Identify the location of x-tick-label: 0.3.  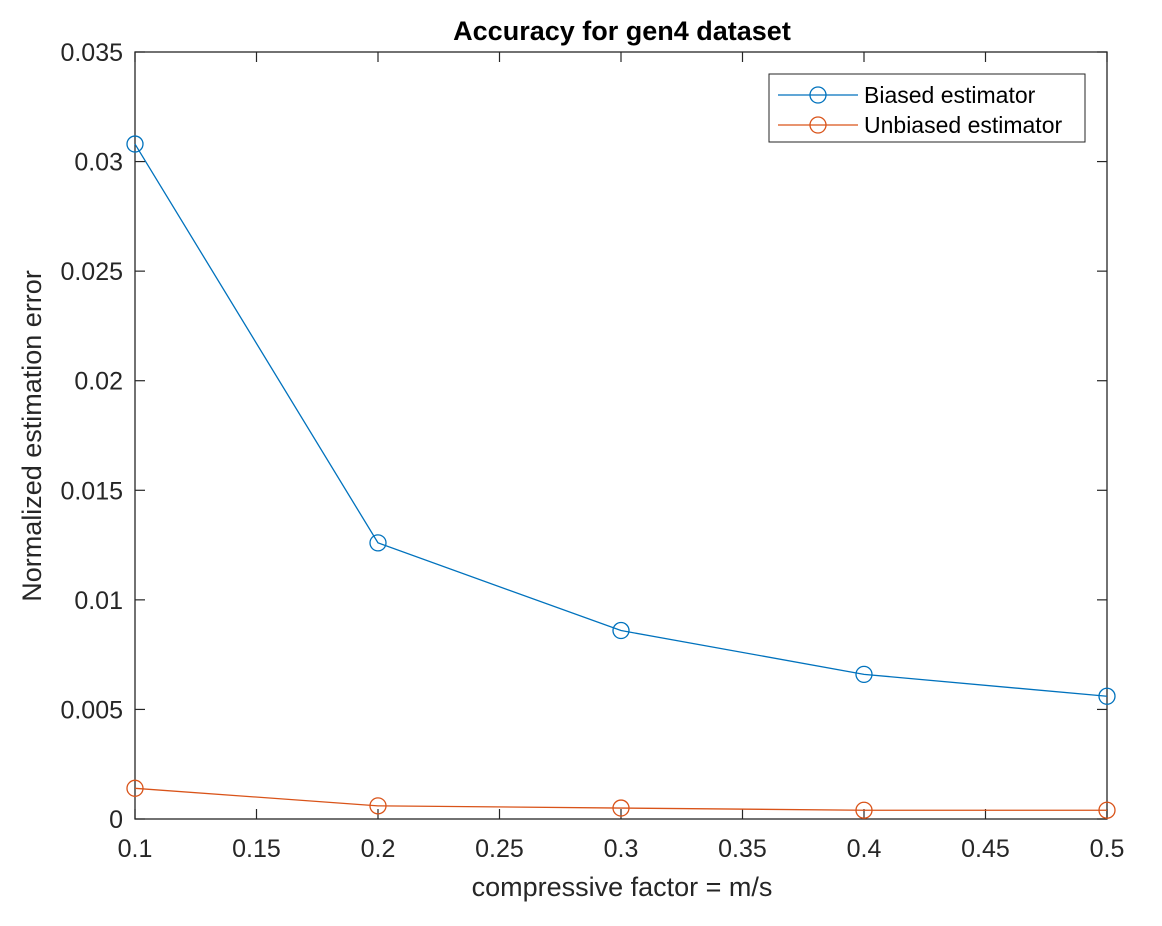
(621, 849).